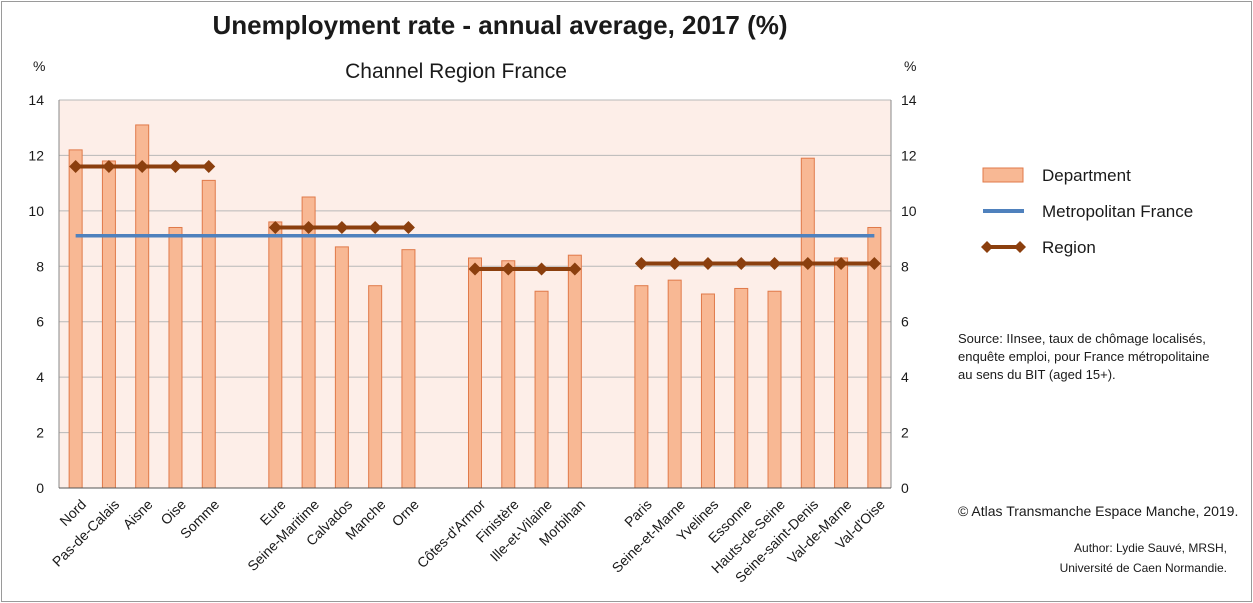  Describe the element at coordinates (1143, 568) in the screenshot. I see `author-line-2: Université de Caen Normandie.` at that location.